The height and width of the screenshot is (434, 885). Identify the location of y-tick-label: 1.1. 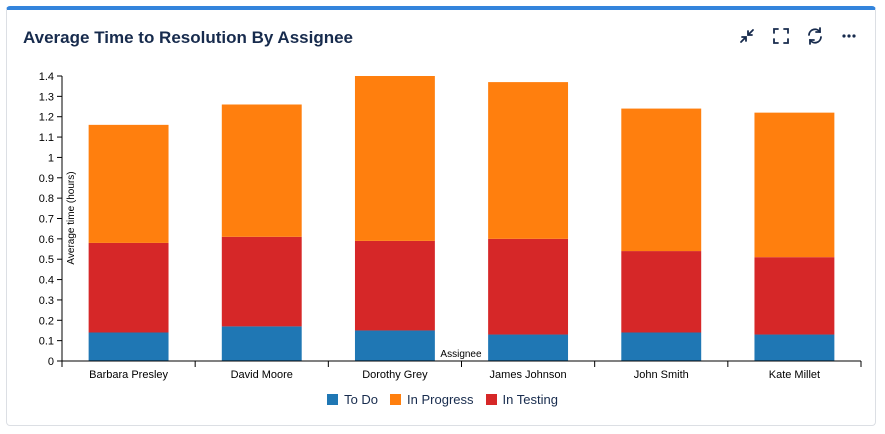
(46, 138).